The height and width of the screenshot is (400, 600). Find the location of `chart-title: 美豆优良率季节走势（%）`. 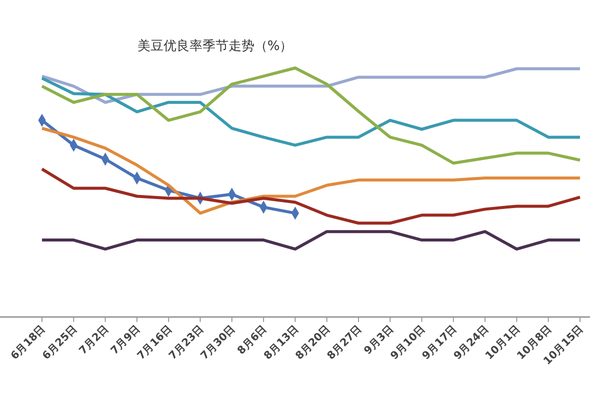

chart-title: 美豆优良率季节走势（%） is located at coordinates (215, 46).